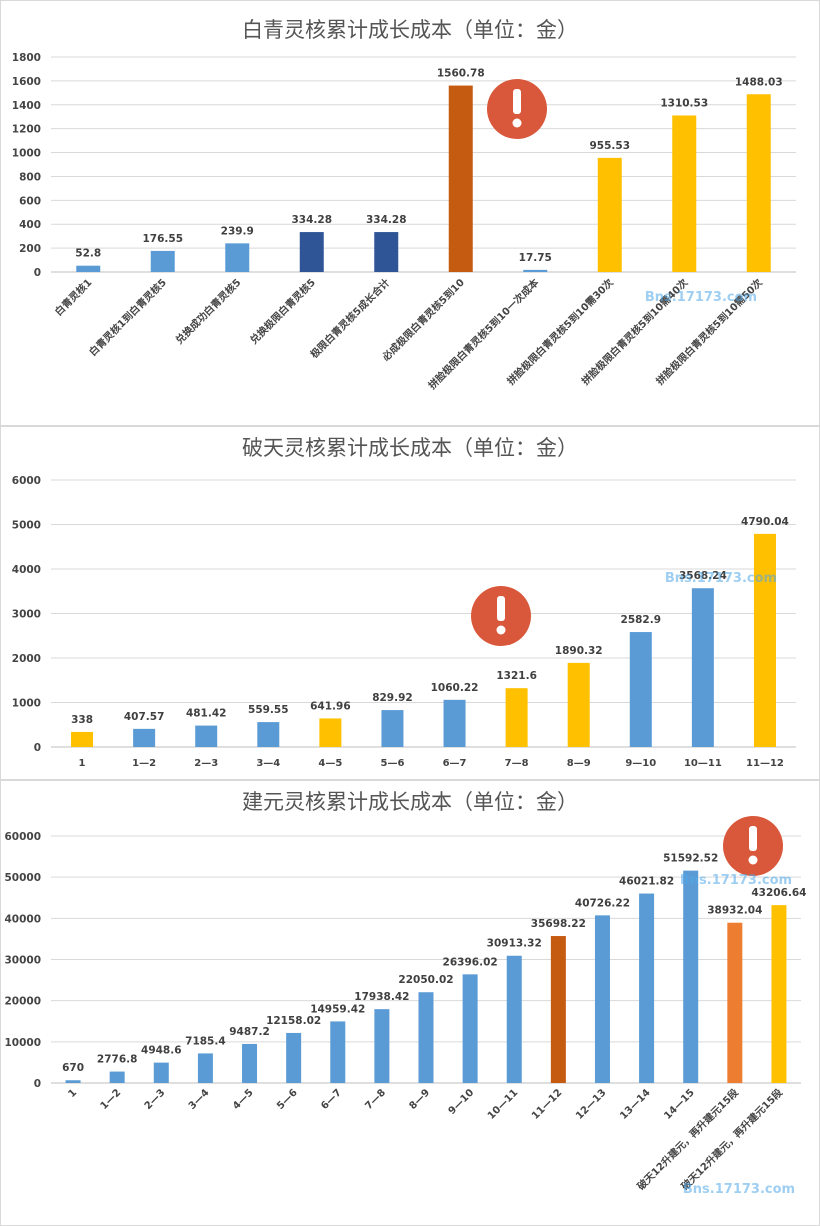 Image resolution: width=820 pixels, height=1226 pixels. What do you see at coordinates (410, 802) in the screenshot?
I see `chart-title: 建元灵核累计成长成本（单位：金）` at bounding box center [410, 802].